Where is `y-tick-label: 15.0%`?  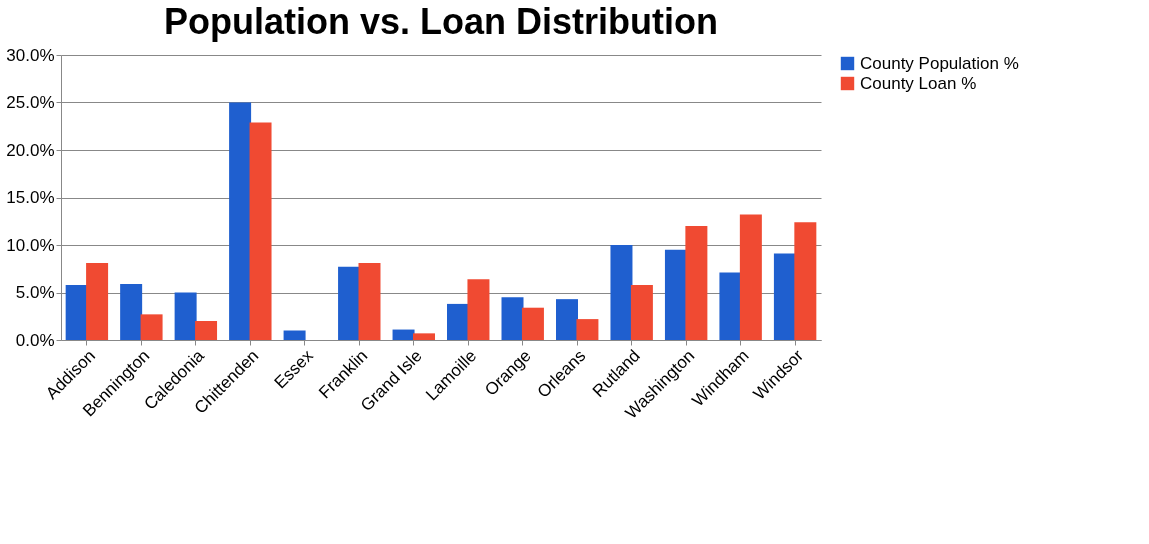 y-tick-label: 15.0% is located at coordinates (30, 197).